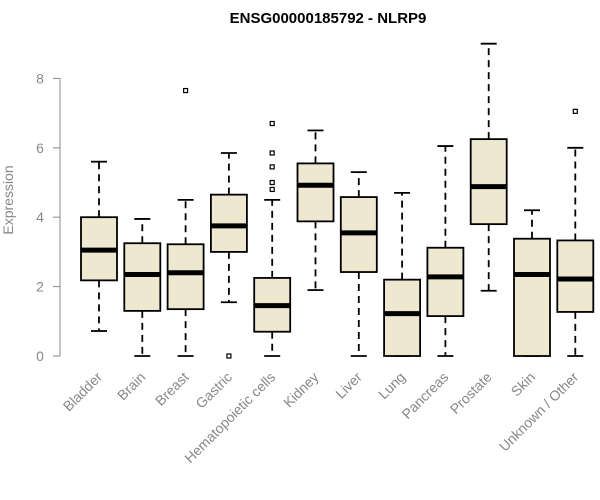 Image resolution: width=600 pixels, height=500 pixels. Describe the element at coordinates (40, 287) in the screenshot. I see `y-tick-label: 2` at that location.